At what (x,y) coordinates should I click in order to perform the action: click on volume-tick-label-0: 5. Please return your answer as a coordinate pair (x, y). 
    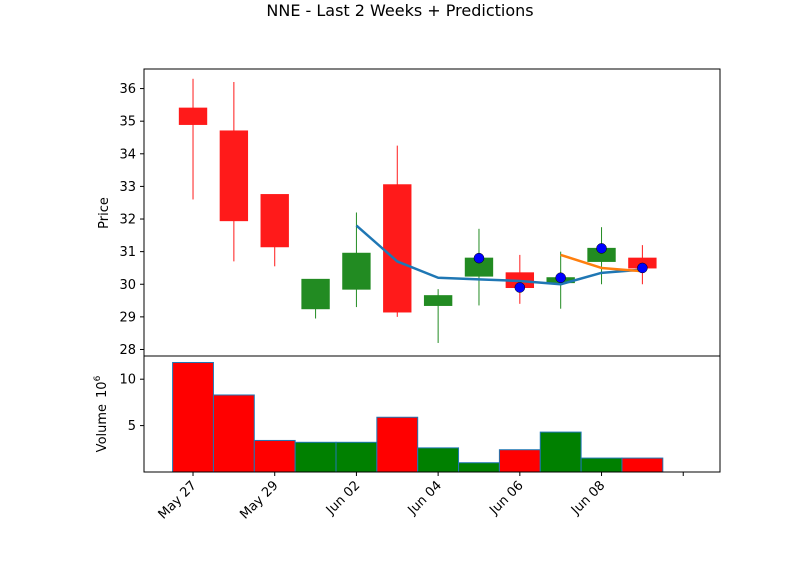
    Looking at the image, I should click on (132, 426).